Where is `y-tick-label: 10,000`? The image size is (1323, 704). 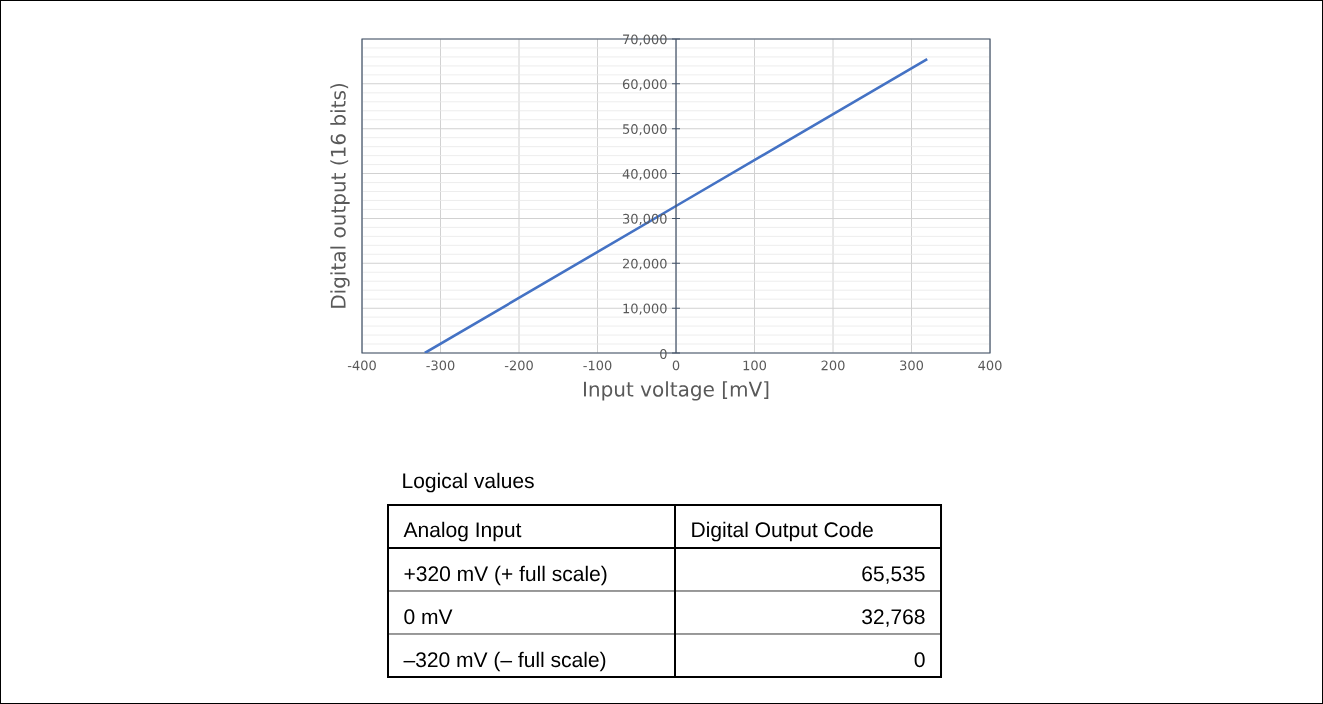
y-tick-label: 10,000 is located at coordinates (645, 309).